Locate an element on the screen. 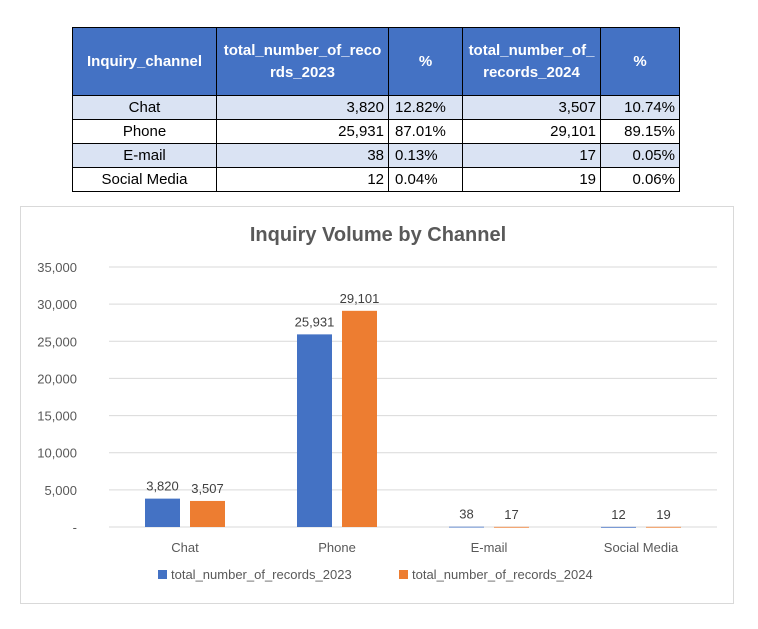 The width and height of the screenshot is (758, 629). y-tick-label: 5,000 is located at coordinates (60, 490).